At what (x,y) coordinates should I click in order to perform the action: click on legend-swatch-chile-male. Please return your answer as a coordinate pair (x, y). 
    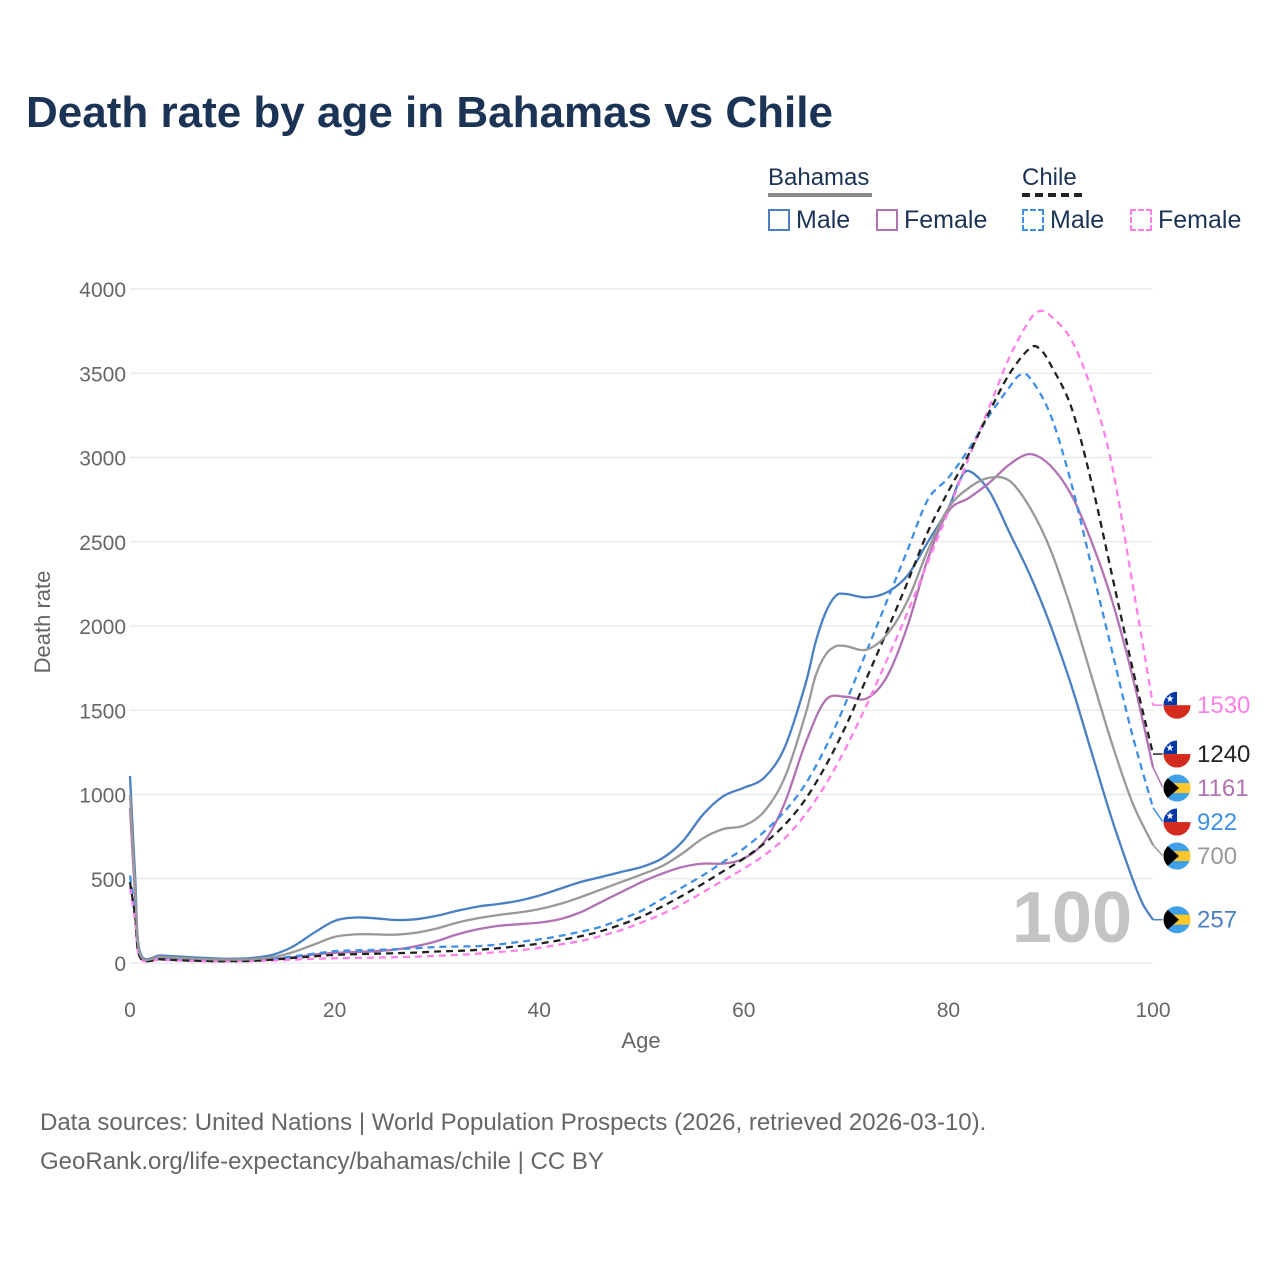
    Looking at the image, I should click on (1033, 220).